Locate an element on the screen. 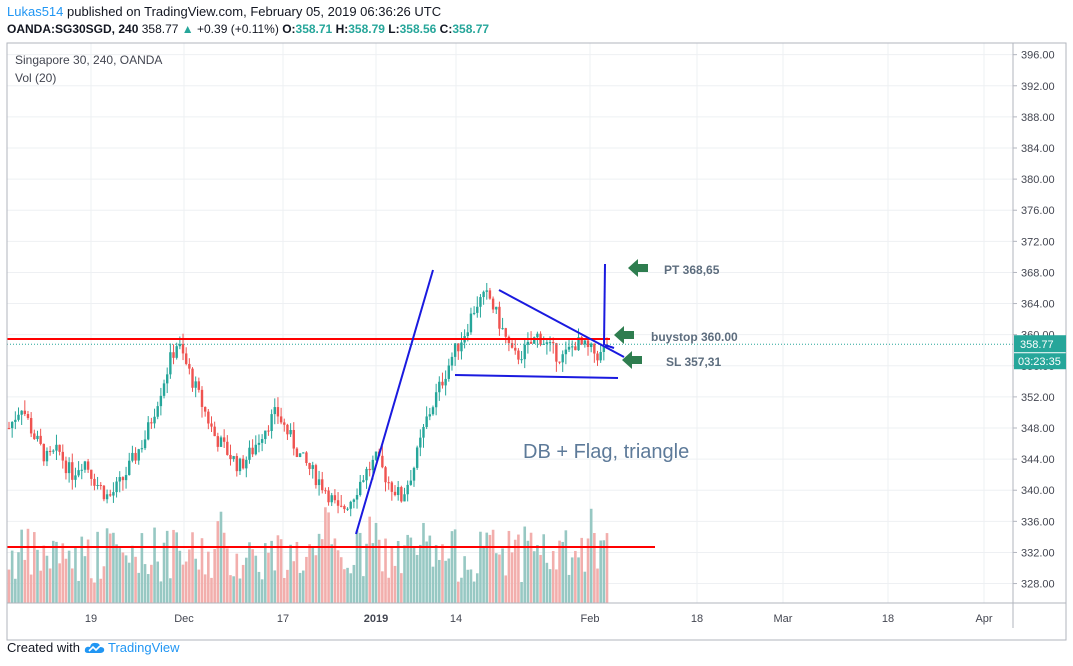 This screenshot has height=666, width=1073. low-value: 358.56 is located at coordinates (418, 29).